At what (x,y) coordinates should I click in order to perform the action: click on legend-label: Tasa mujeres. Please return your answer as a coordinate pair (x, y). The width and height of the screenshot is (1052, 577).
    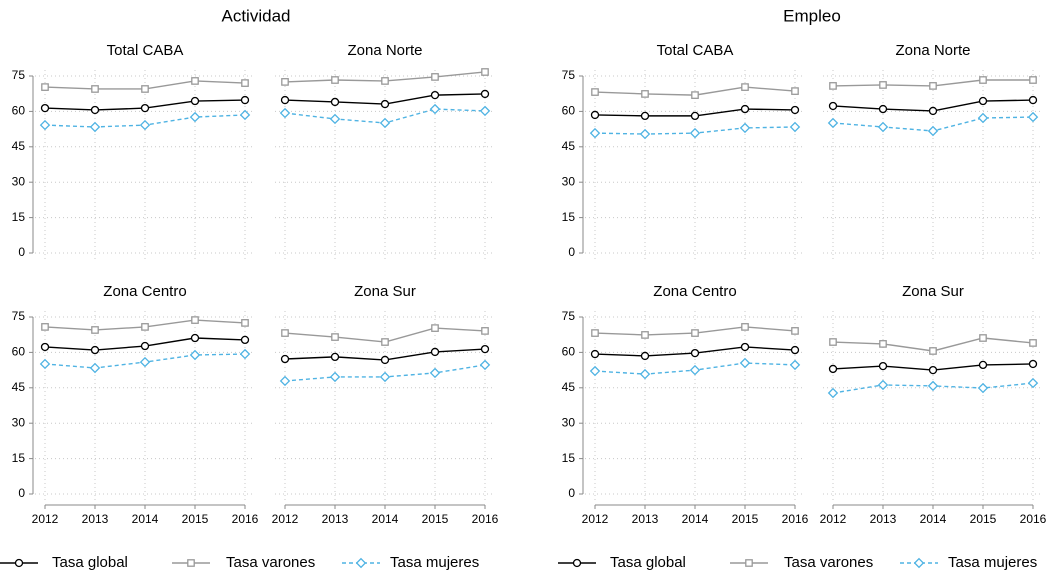
    Looking at the image, I should click on (992, 562).